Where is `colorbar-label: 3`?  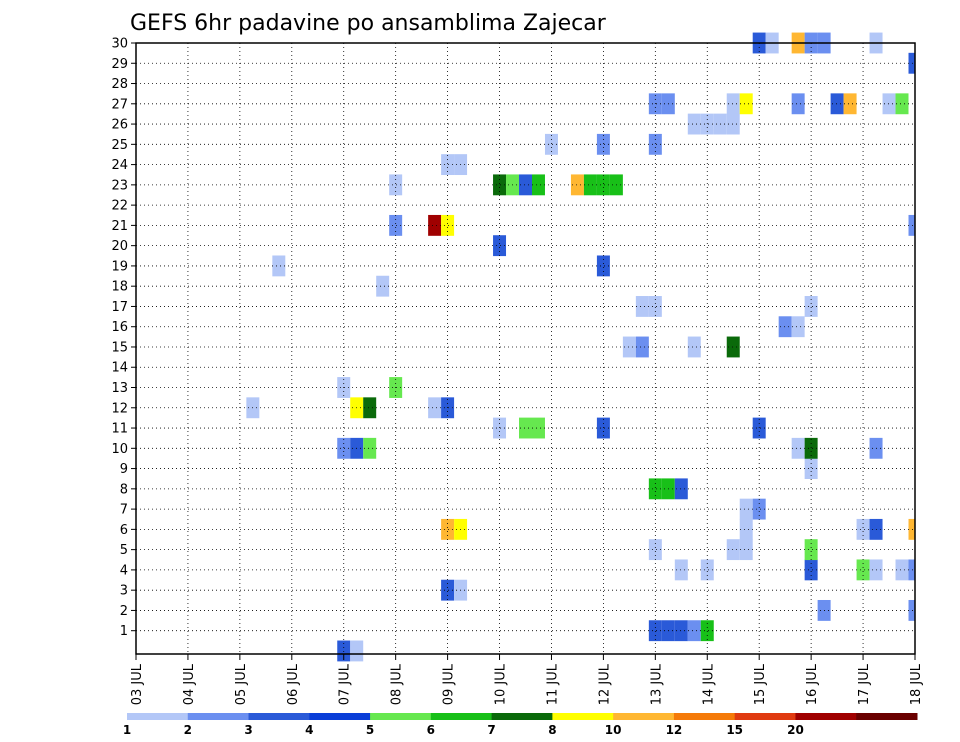 colorbar-label: 3 is located at coordinates (248, 730).